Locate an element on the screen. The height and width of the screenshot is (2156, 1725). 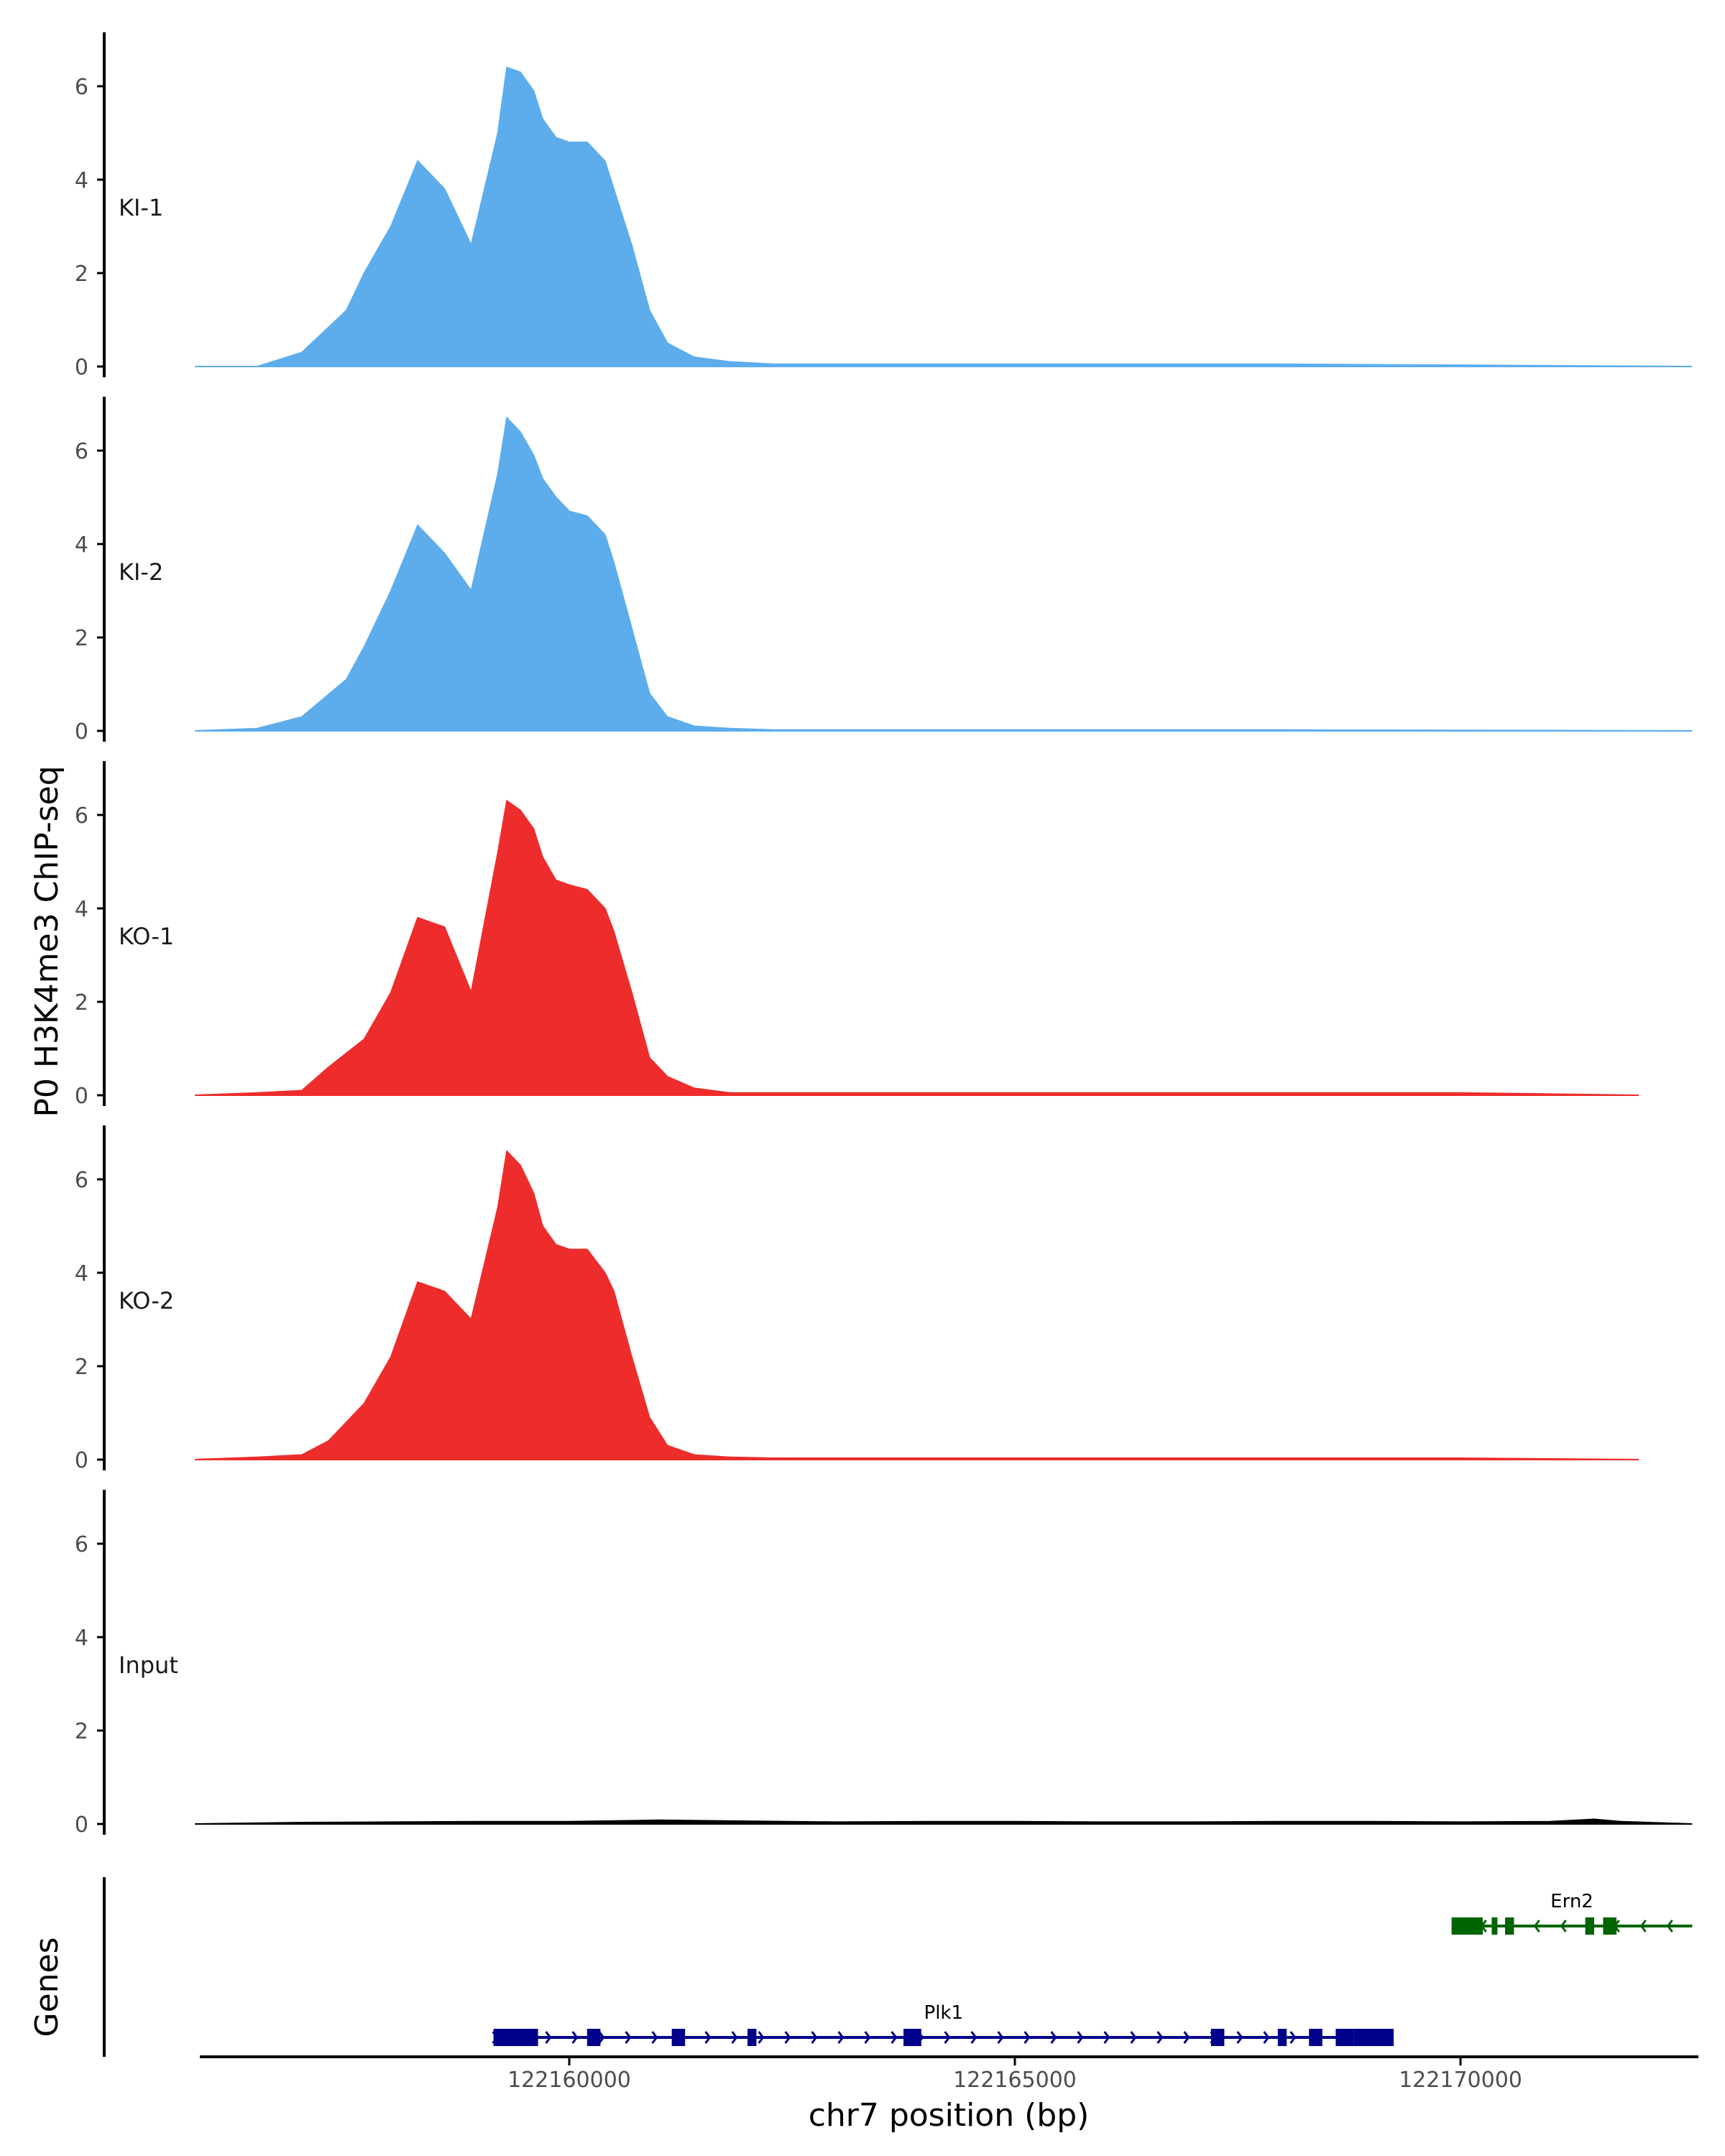
genes-axis-title: Genes is located at coordinates (47, 1987).